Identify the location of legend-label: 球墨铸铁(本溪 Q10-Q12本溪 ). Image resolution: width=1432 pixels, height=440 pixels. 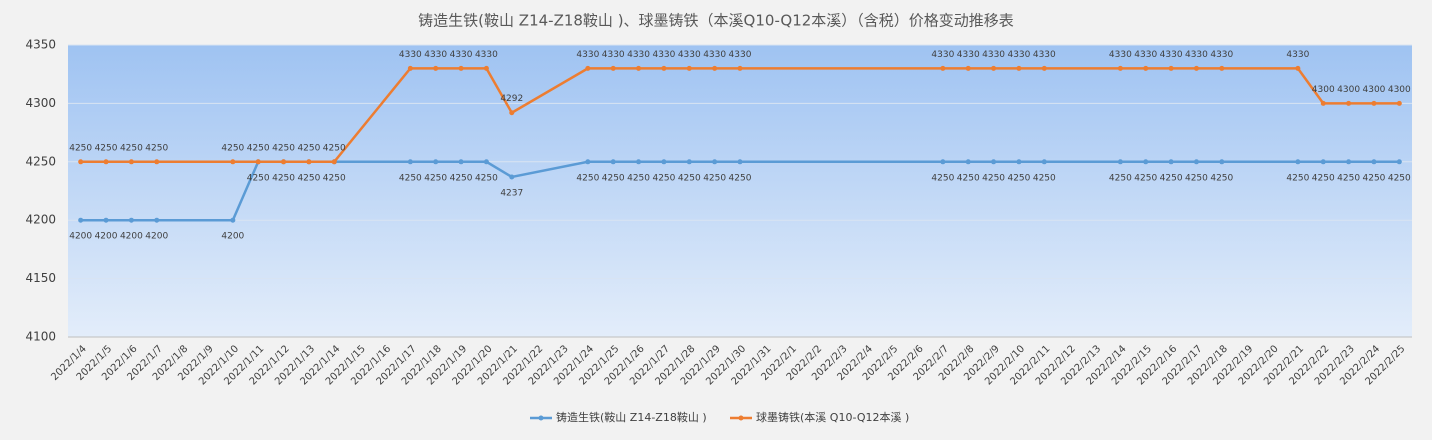
(832, 417).